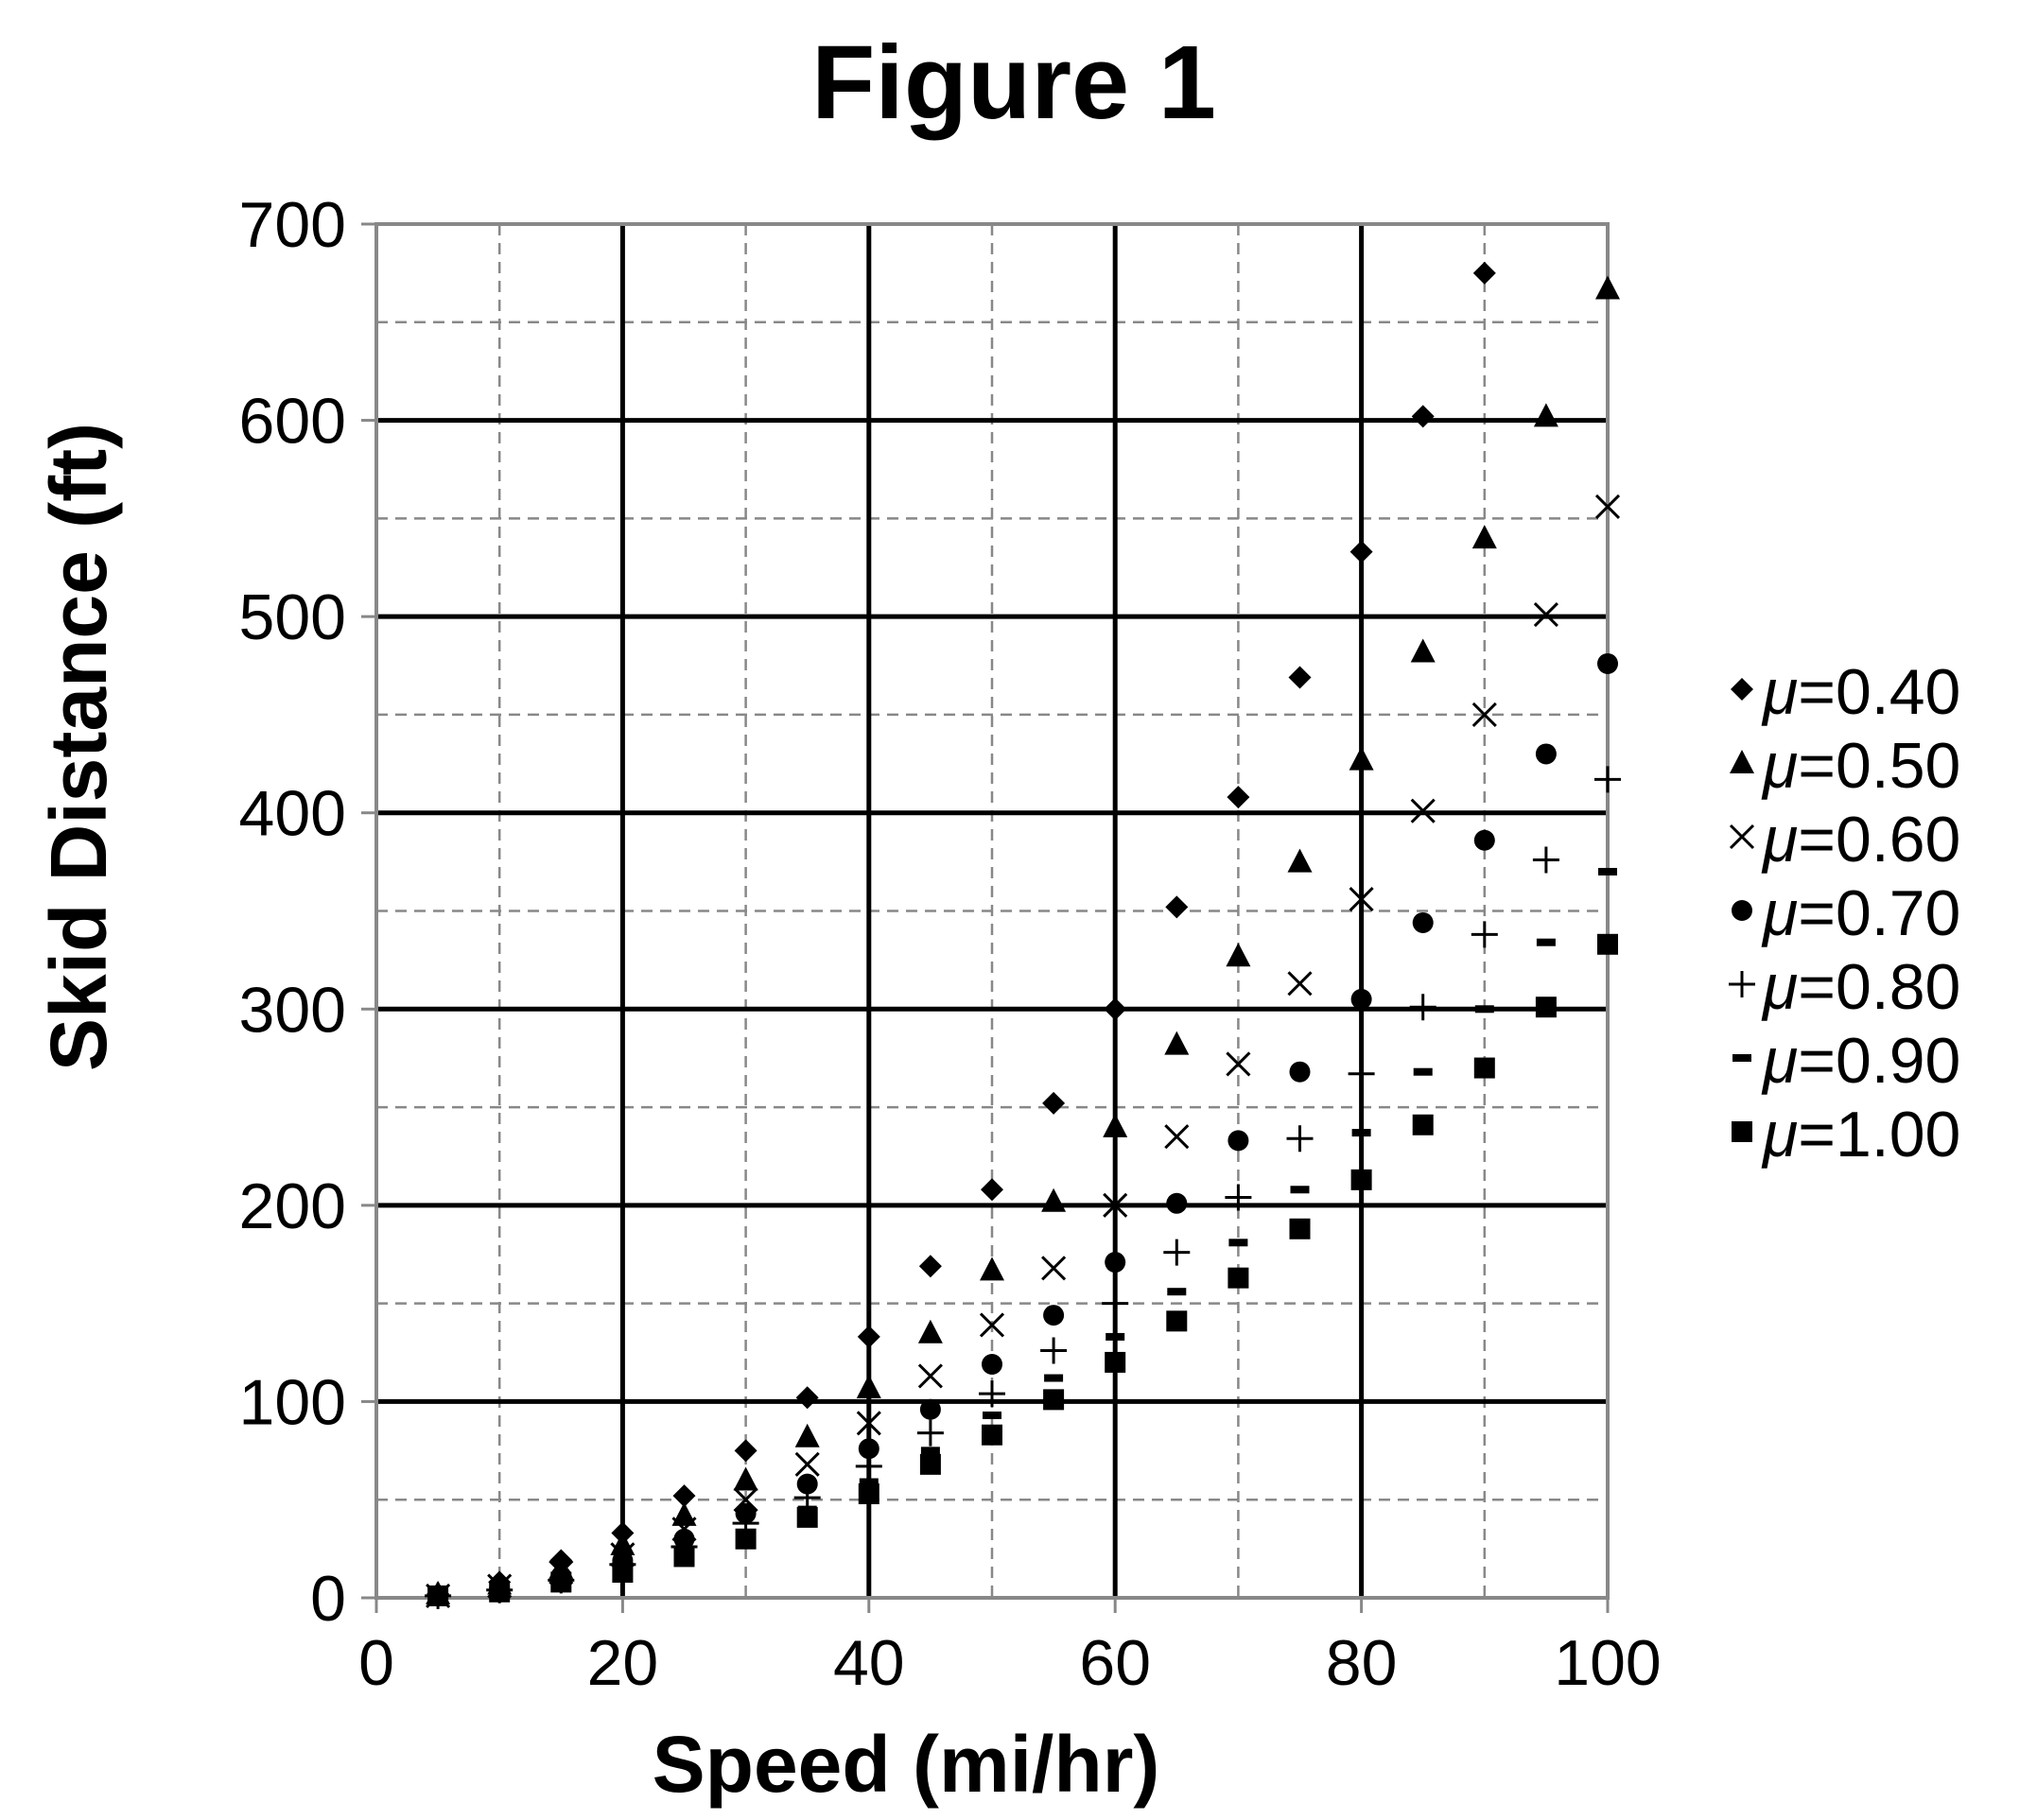  I want to click on x-tick-label: 0, so click(376, 1663).